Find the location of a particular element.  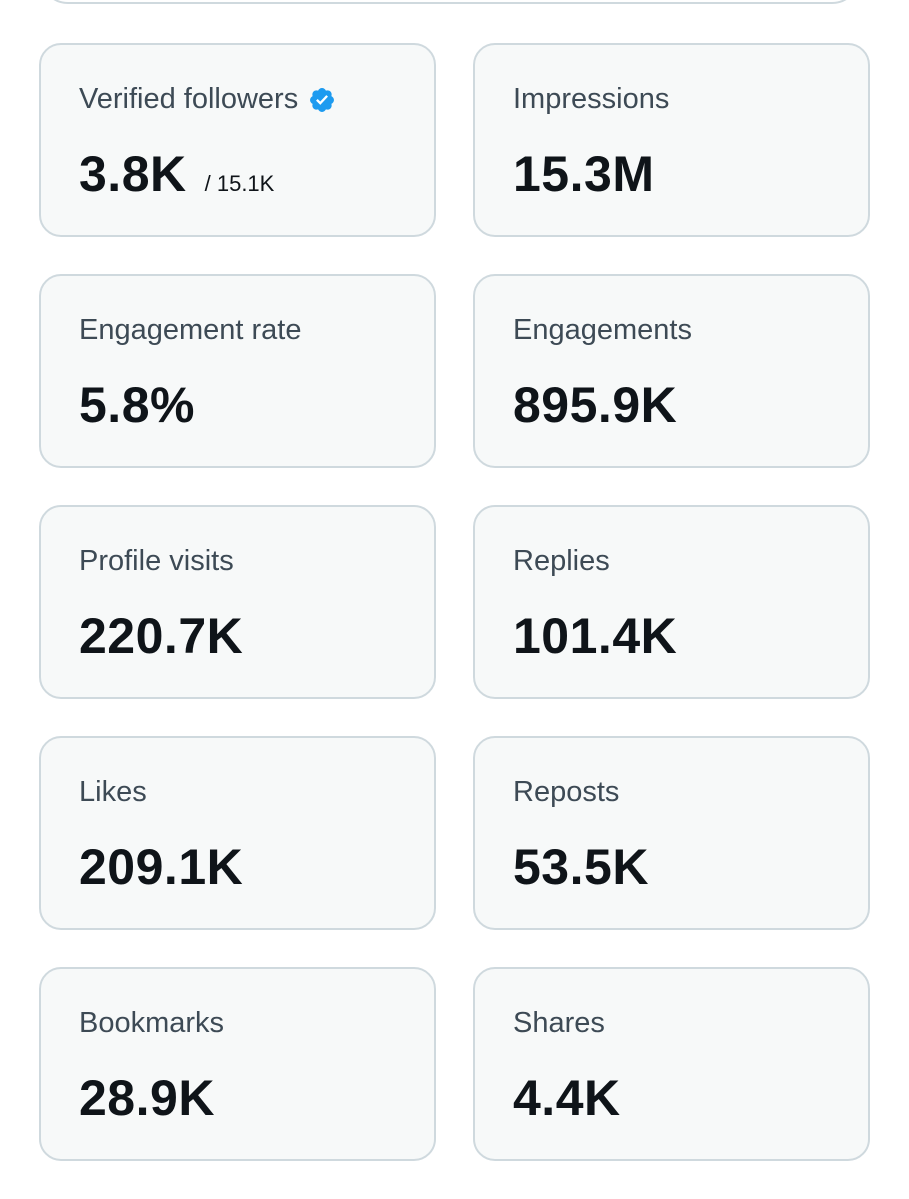

previous-card-edge is located at coordinates (450, 2).